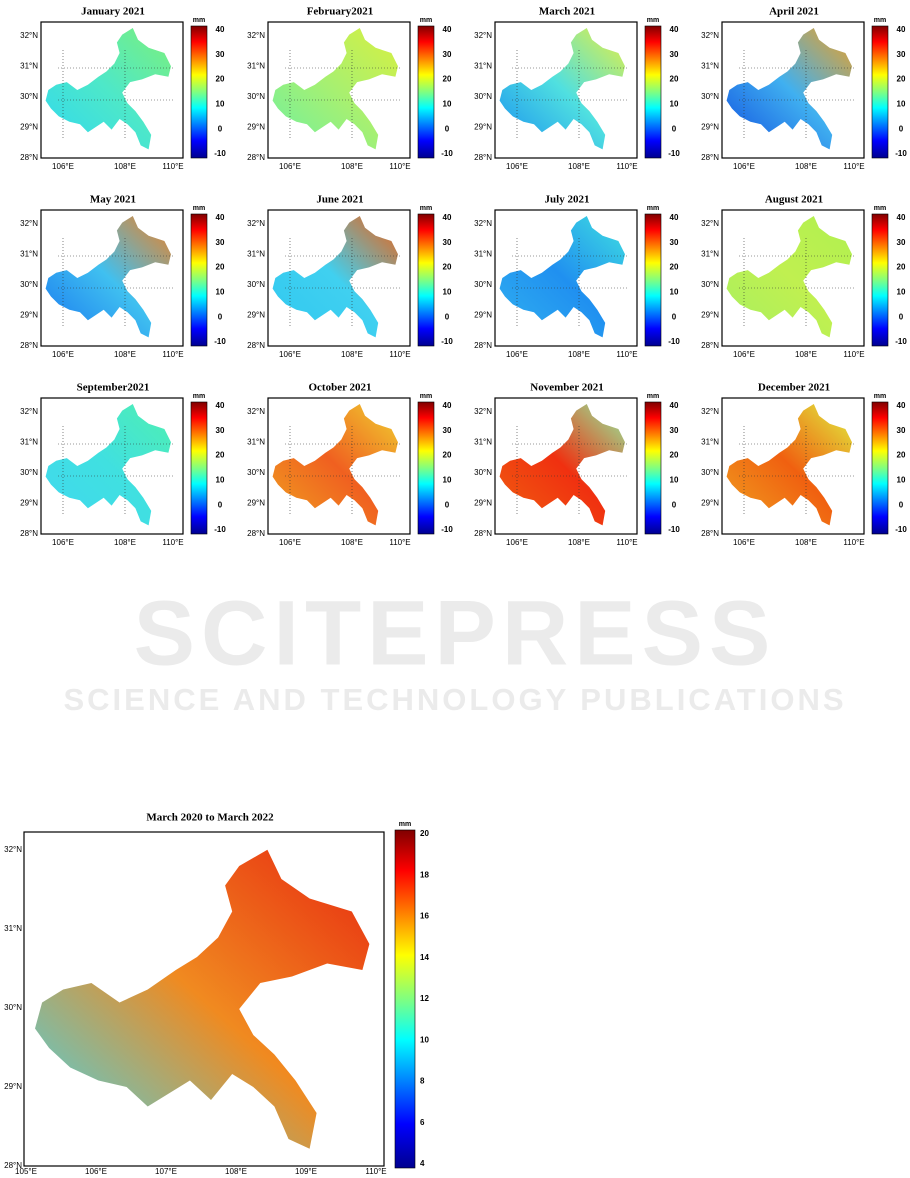 The height and width of the screenshot is (1178, 910). I want to click on lon-label: 109°E, so click(306, 1171).